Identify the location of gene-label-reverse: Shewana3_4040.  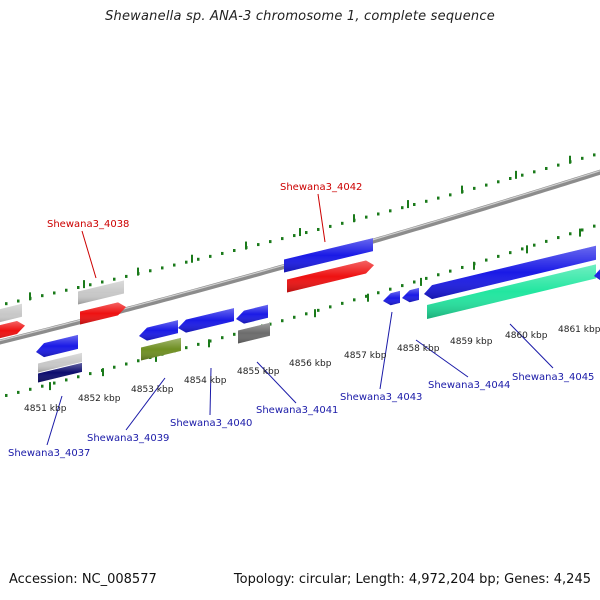
(211, 423).